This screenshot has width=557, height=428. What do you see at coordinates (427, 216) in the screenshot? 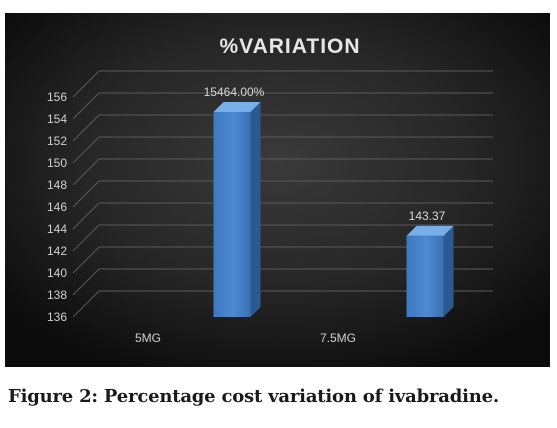
I see `data-label: 143.37` at bounding box center [427, 216].